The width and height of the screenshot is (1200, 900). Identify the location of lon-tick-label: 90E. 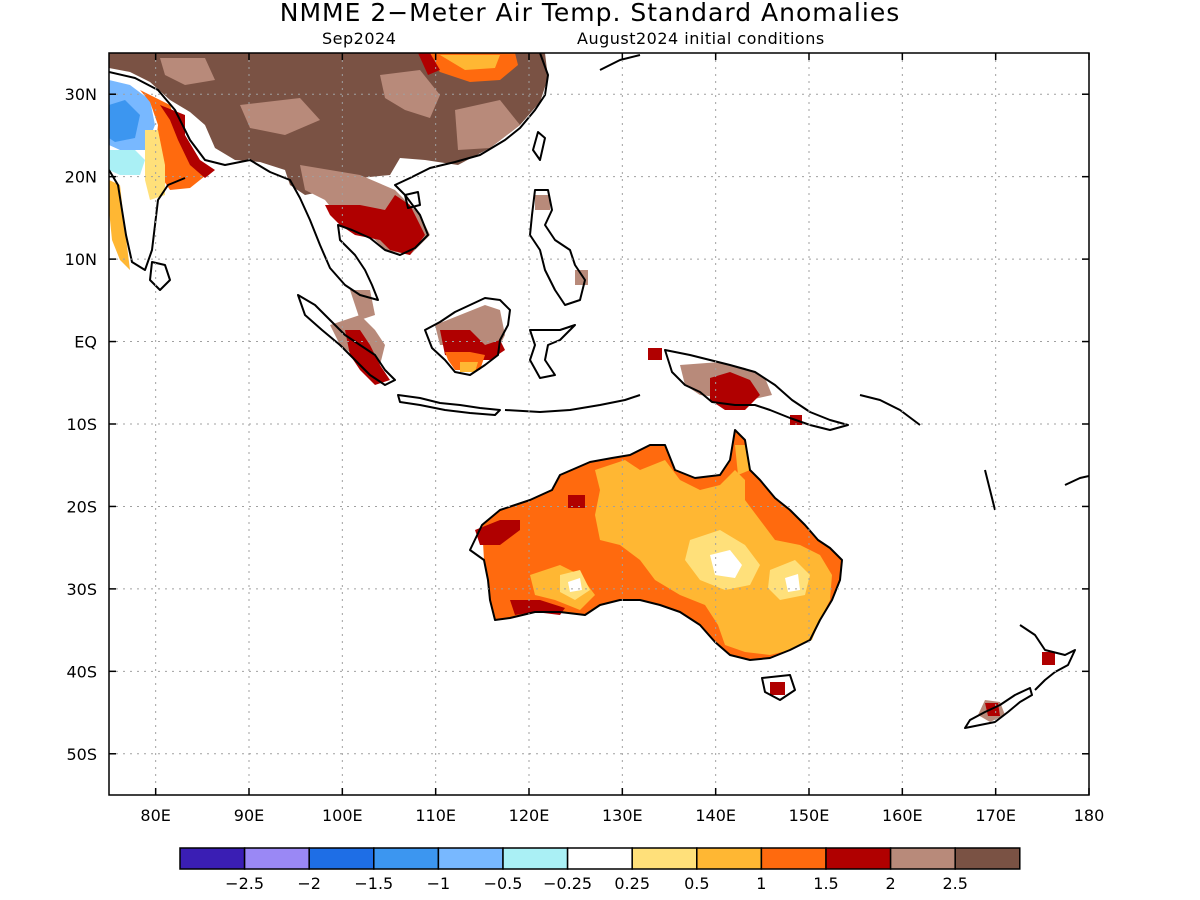
(249, 815).